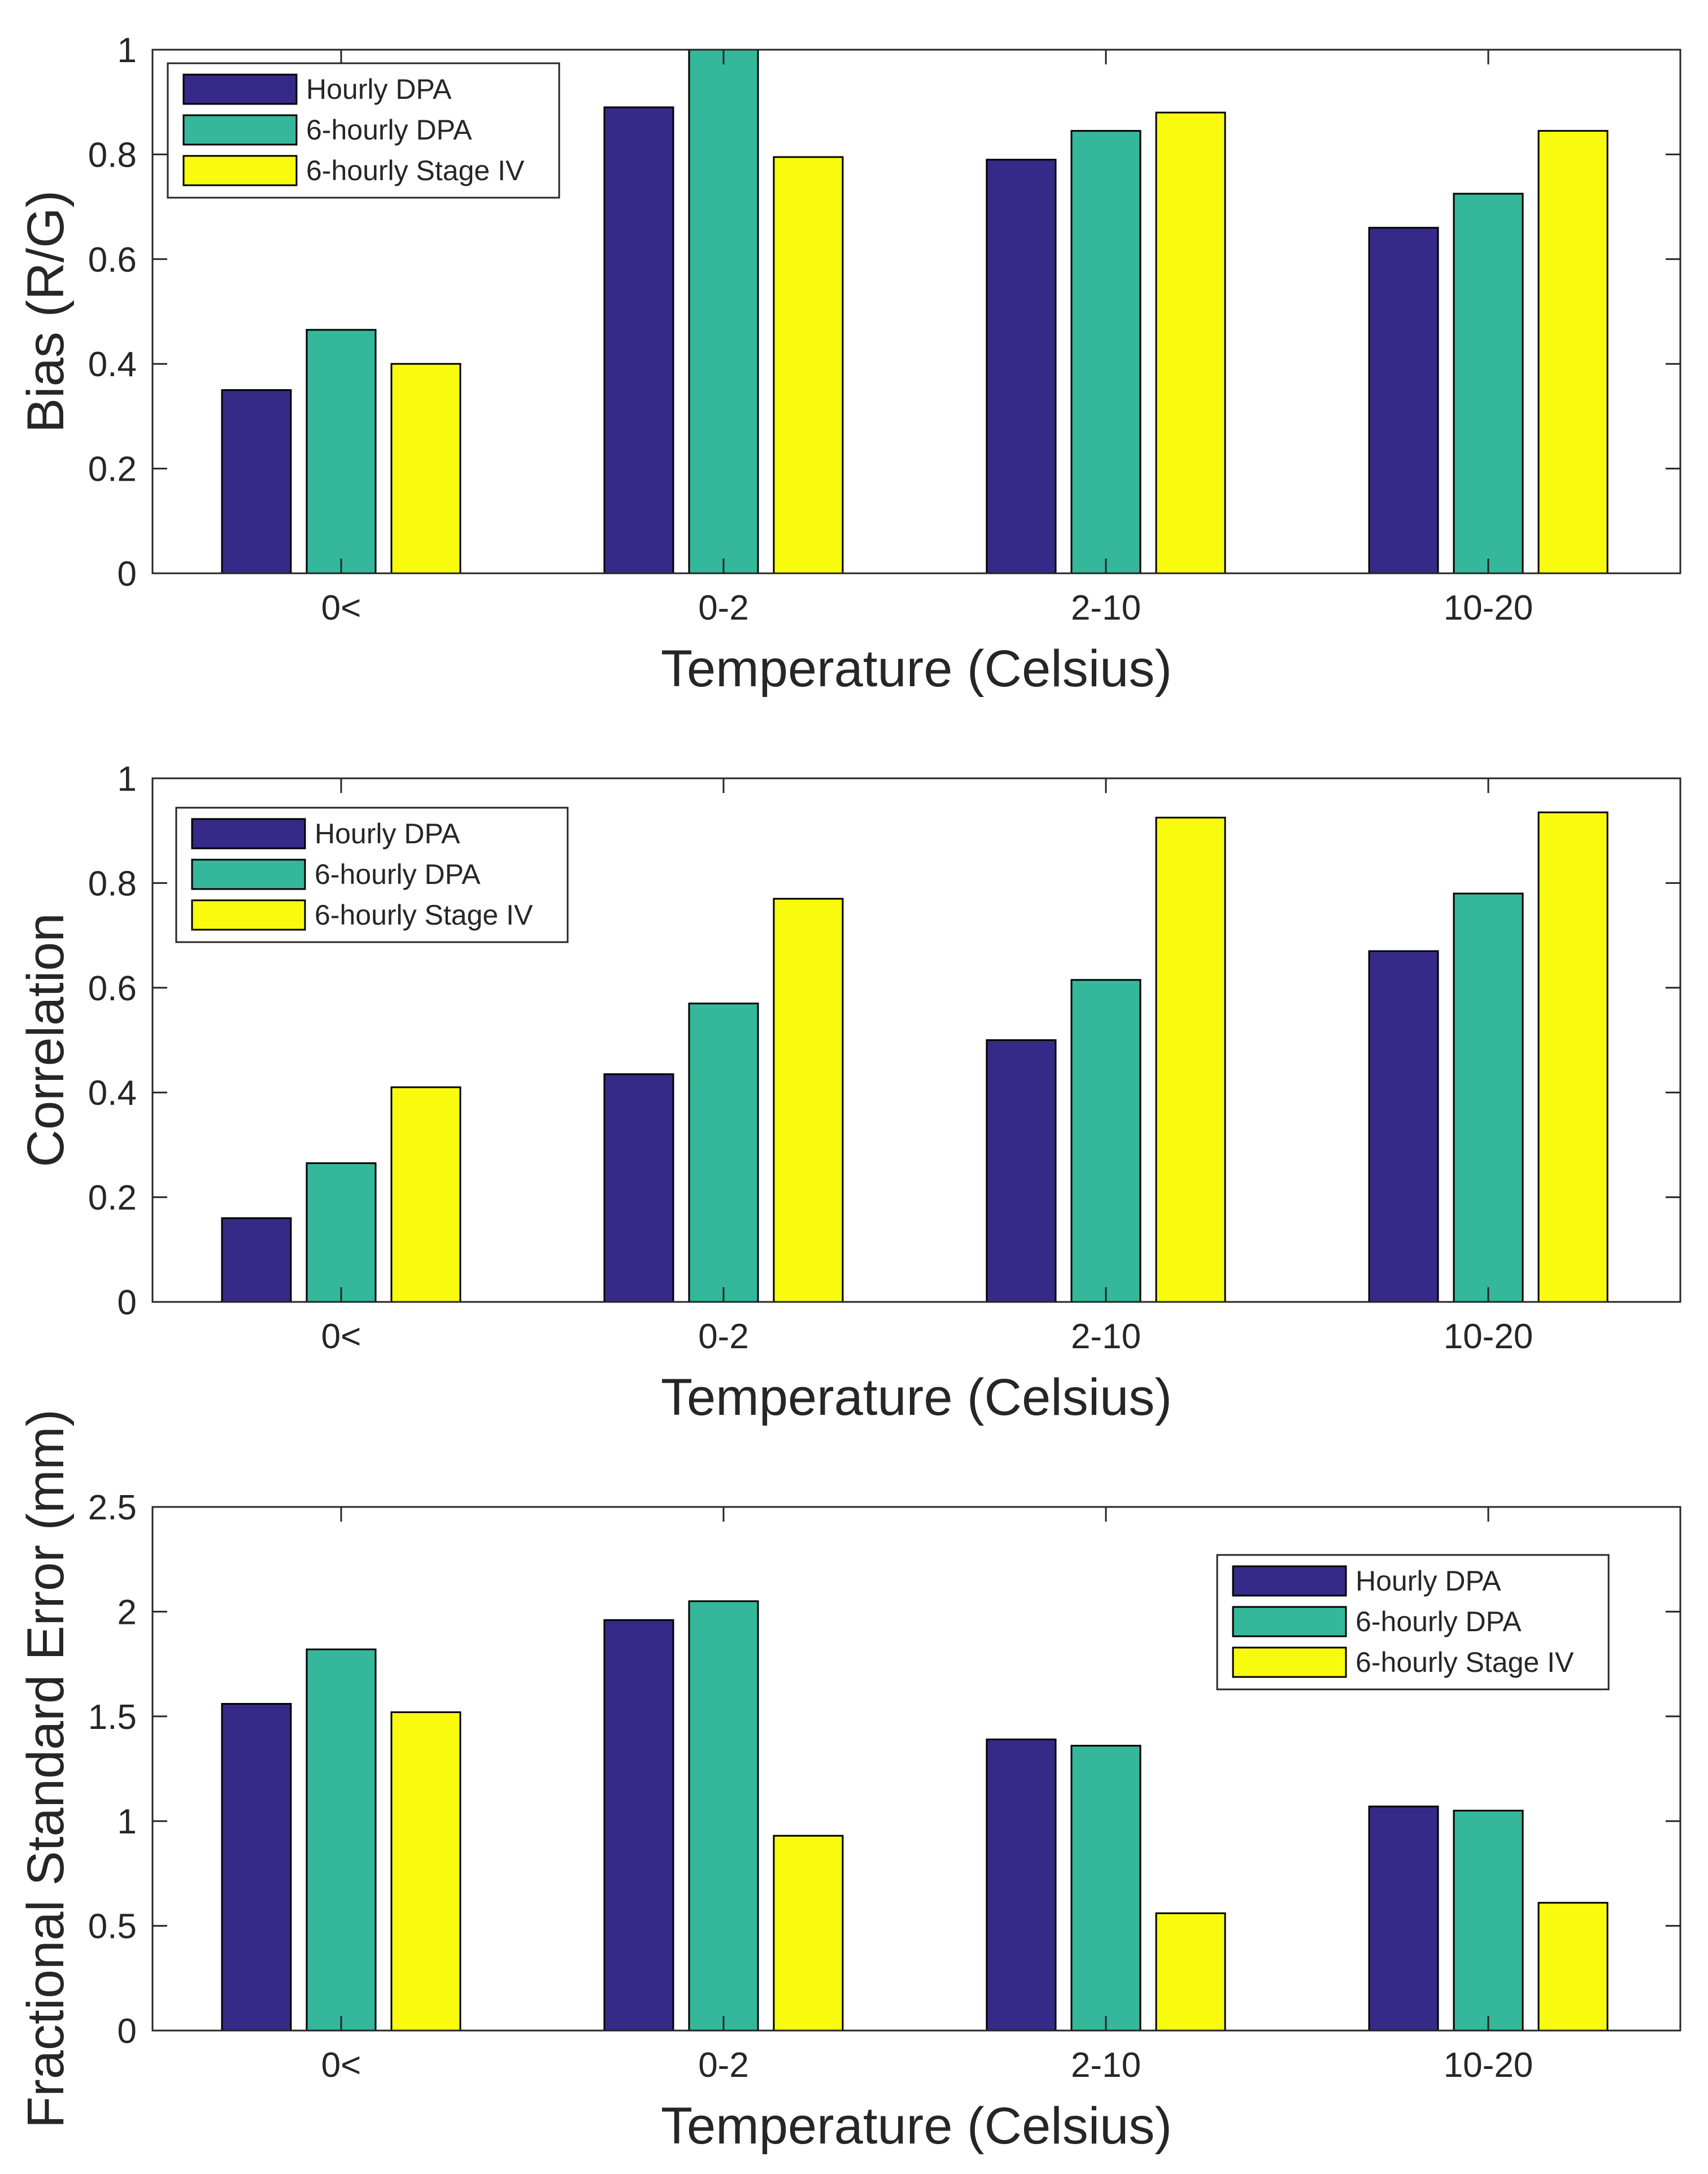 The image size is (1708, 2174). I want to click on y-tick-label: 2.5, so click(112, 1507).